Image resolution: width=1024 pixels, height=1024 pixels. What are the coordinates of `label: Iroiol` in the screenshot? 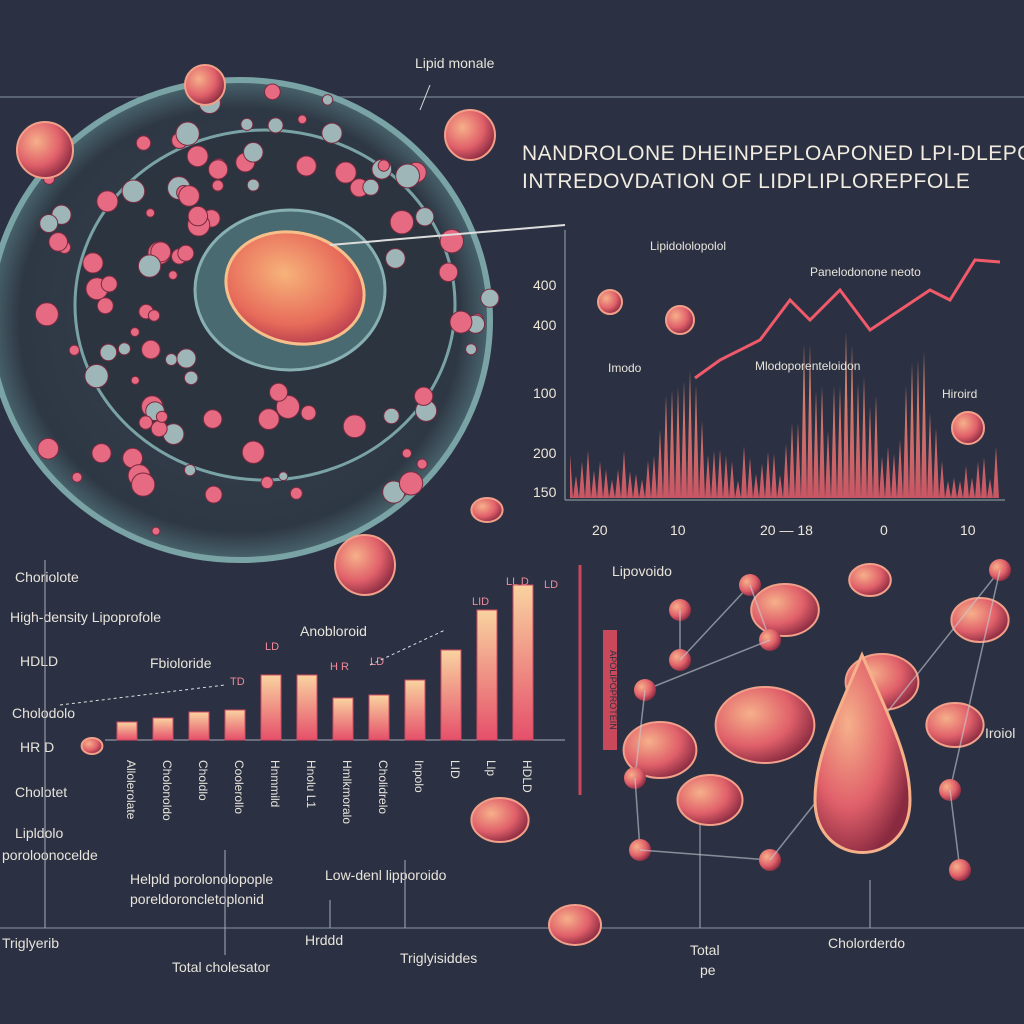 It's located at (1000, 733).